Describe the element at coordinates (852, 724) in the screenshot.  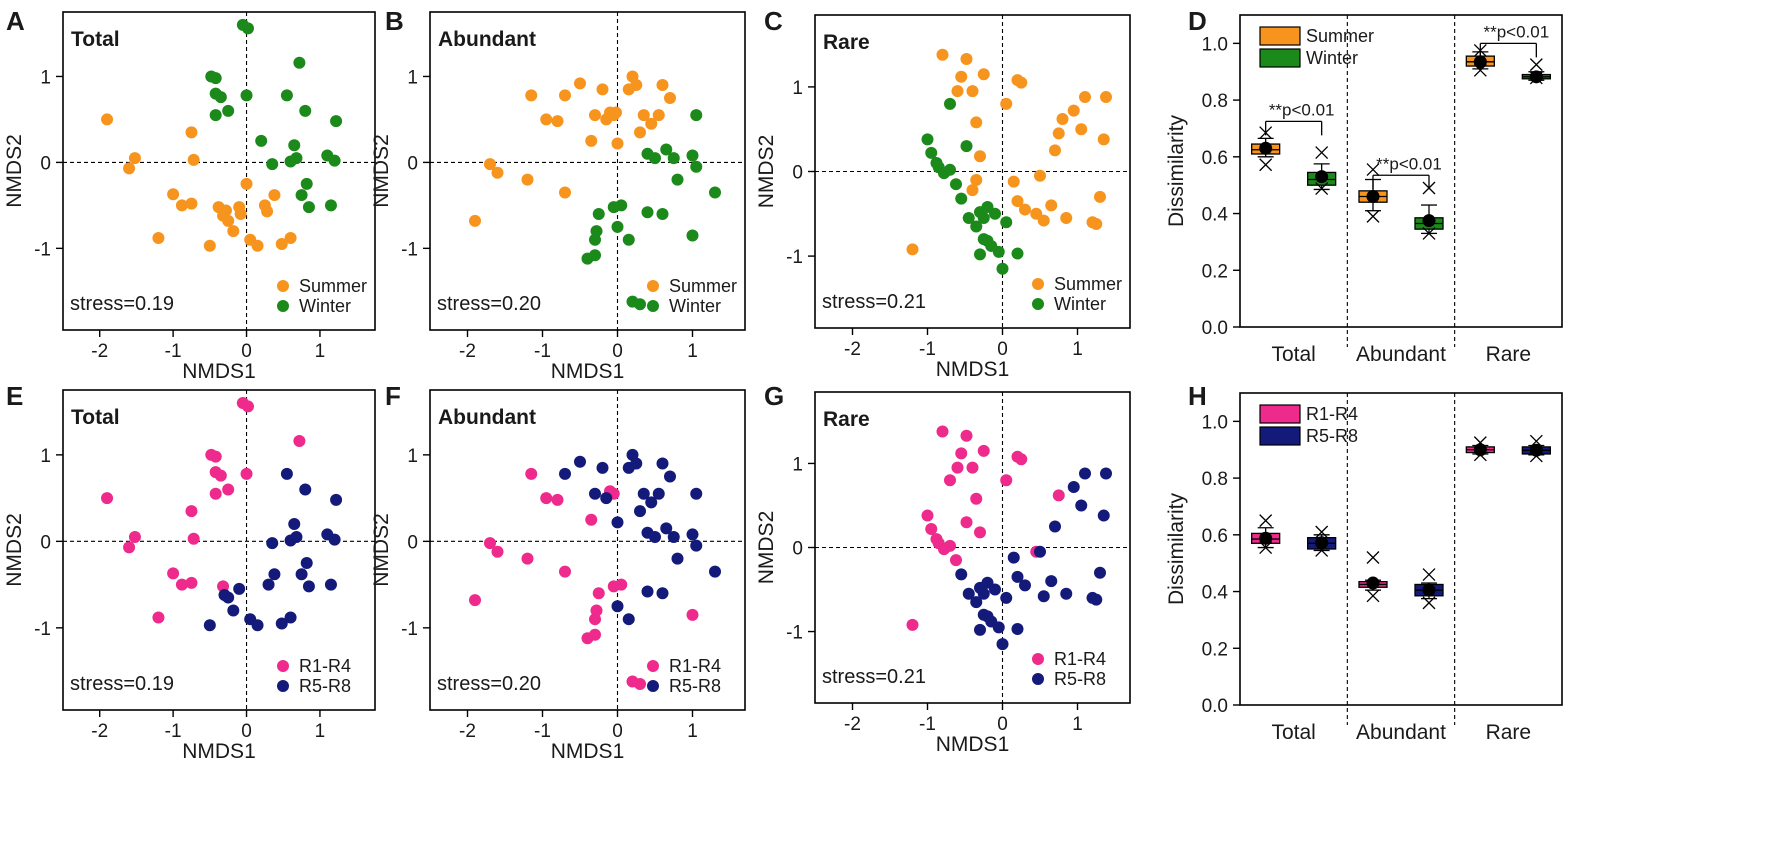
I see `x-tick-label: -2` at that location.